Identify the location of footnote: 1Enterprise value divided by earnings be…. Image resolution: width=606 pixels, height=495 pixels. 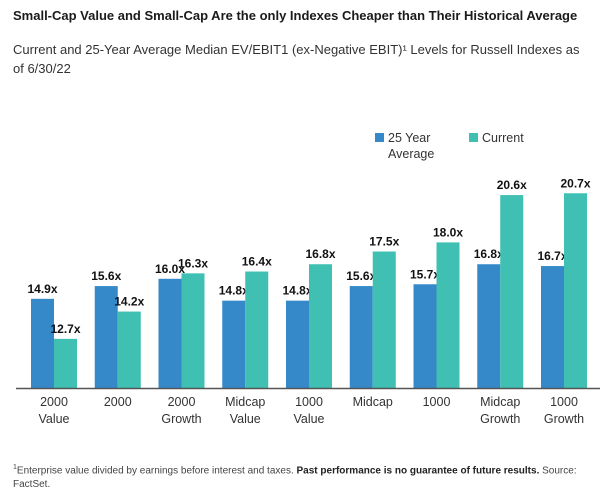
(305, 476).